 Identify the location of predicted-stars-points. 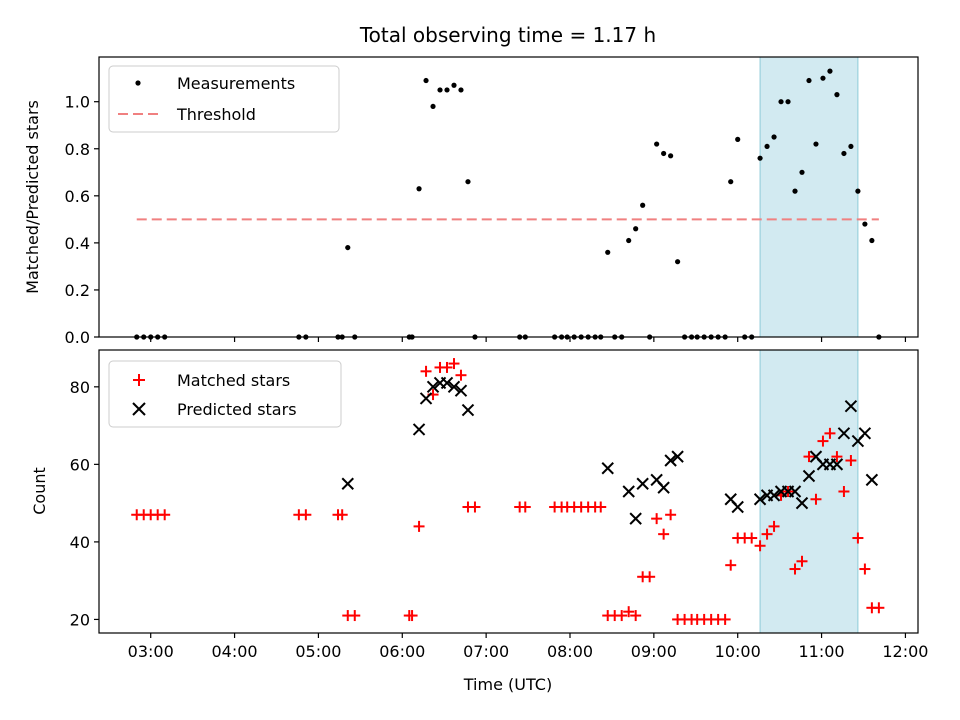
(610, 450).